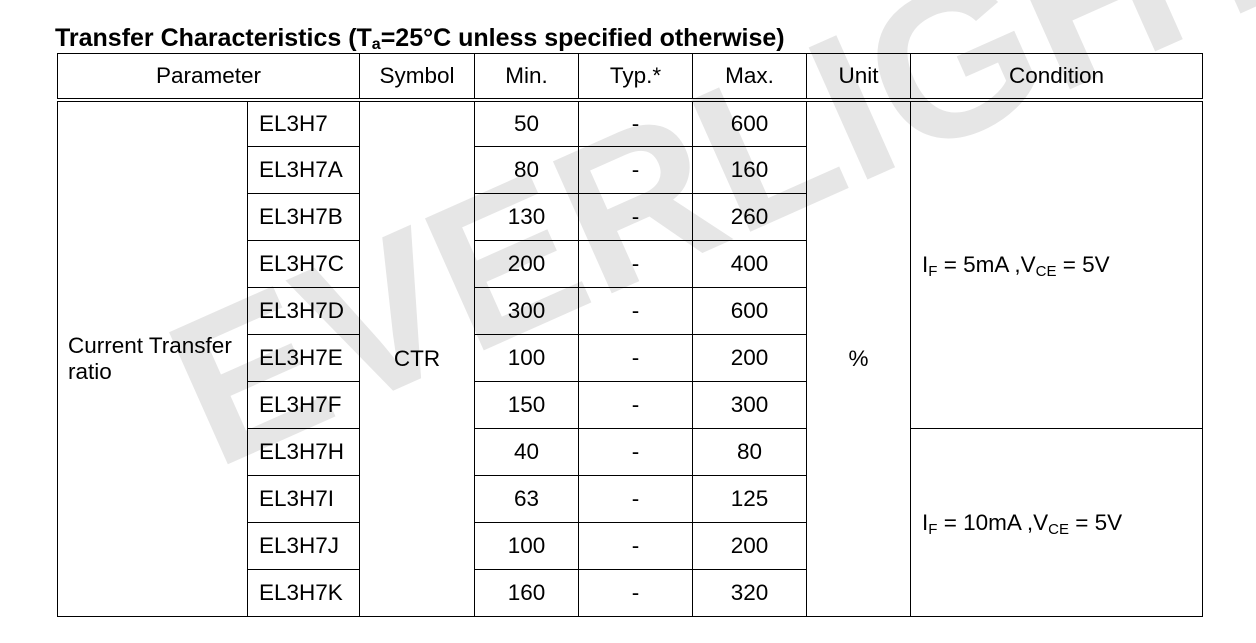 This screenshot has width=1256, height=643. What do you see at coordinates (303, 123) in the screenshot?
I see `part-number: EL3H7` at bounding box center [303, 123].